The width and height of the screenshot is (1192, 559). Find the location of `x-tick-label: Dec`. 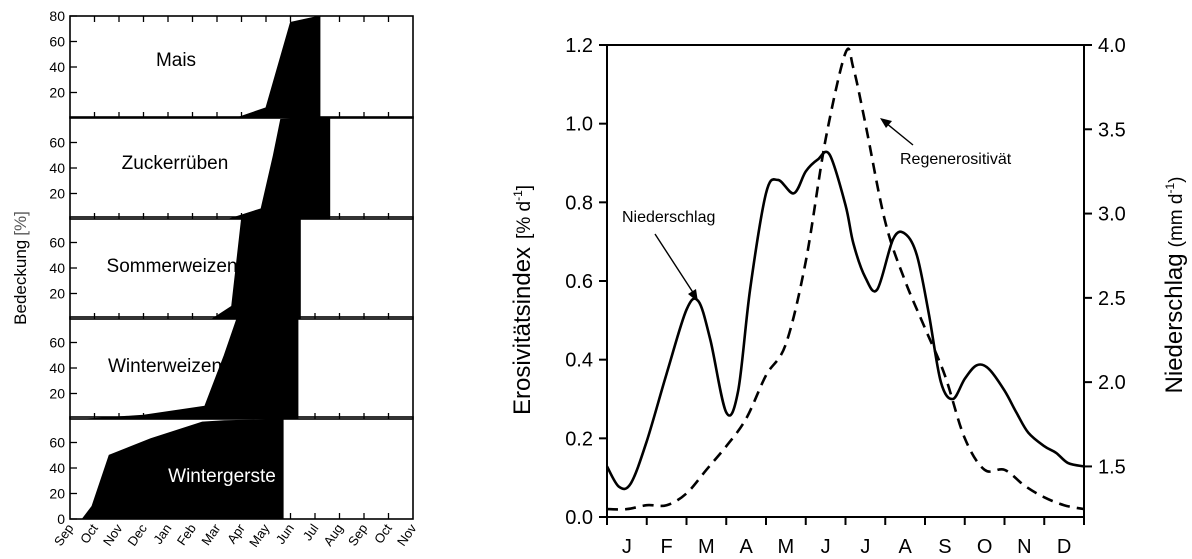

x-tick-label: Dec is located at coordinates (137, 535).